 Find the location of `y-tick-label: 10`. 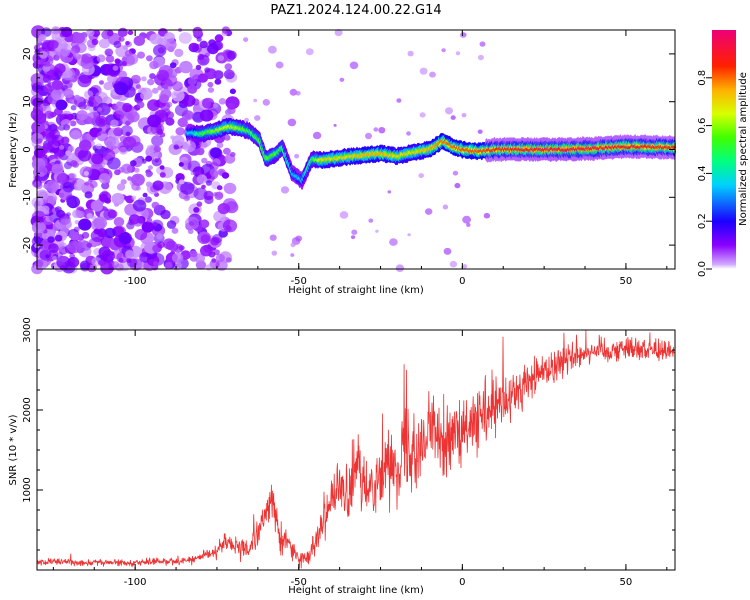

y-tick-label: 10 is located at coordinates (27, 101).